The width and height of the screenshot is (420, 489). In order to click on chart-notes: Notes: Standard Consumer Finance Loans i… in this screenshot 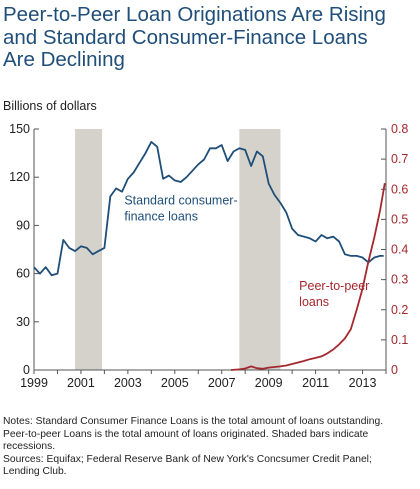, I will do `click(210, 447)`.